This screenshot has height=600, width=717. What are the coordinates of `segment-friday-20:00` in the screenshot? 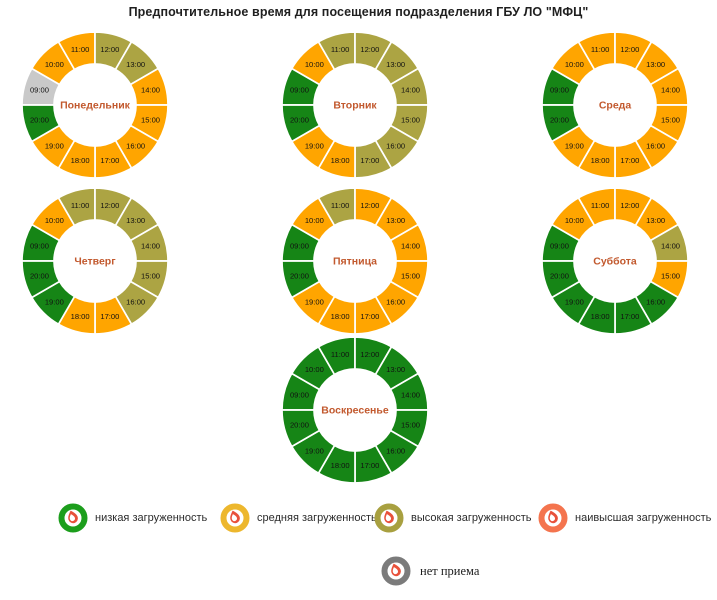 It's located at (301, 279).